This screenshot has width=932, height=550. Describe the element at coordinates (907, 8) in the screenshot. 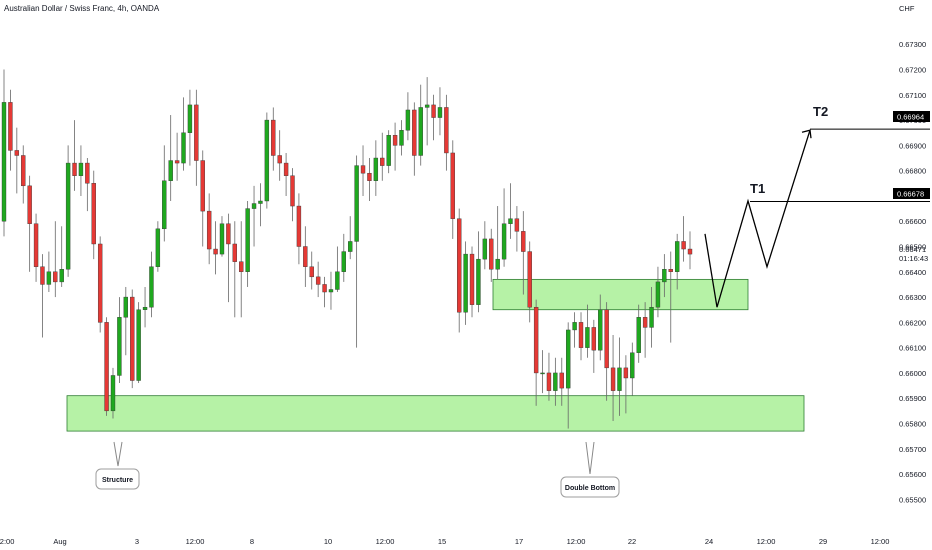

I see `currency-label: CHF` at that location.